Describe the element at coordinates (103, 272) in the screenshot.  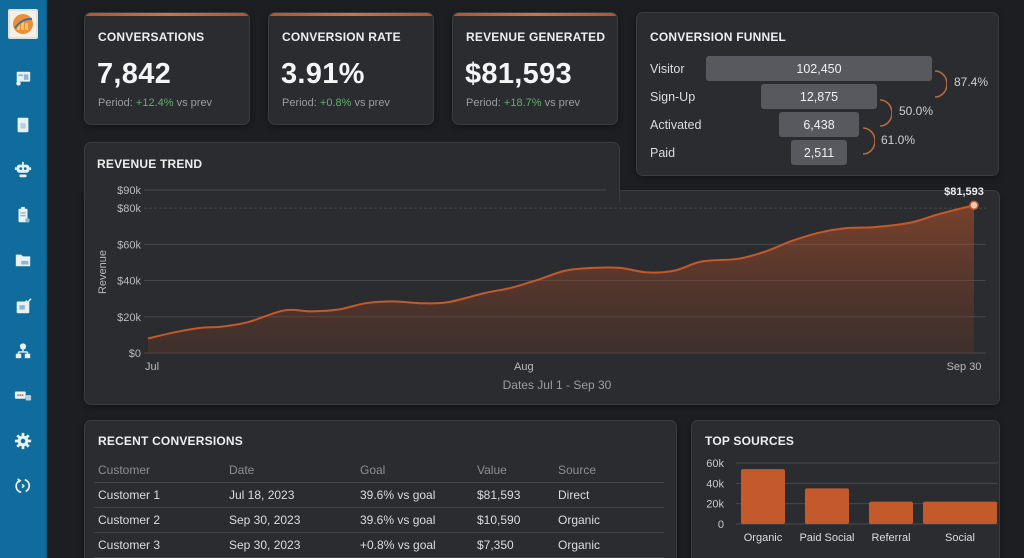
I see `y-axis-label: Revenue` at that location.